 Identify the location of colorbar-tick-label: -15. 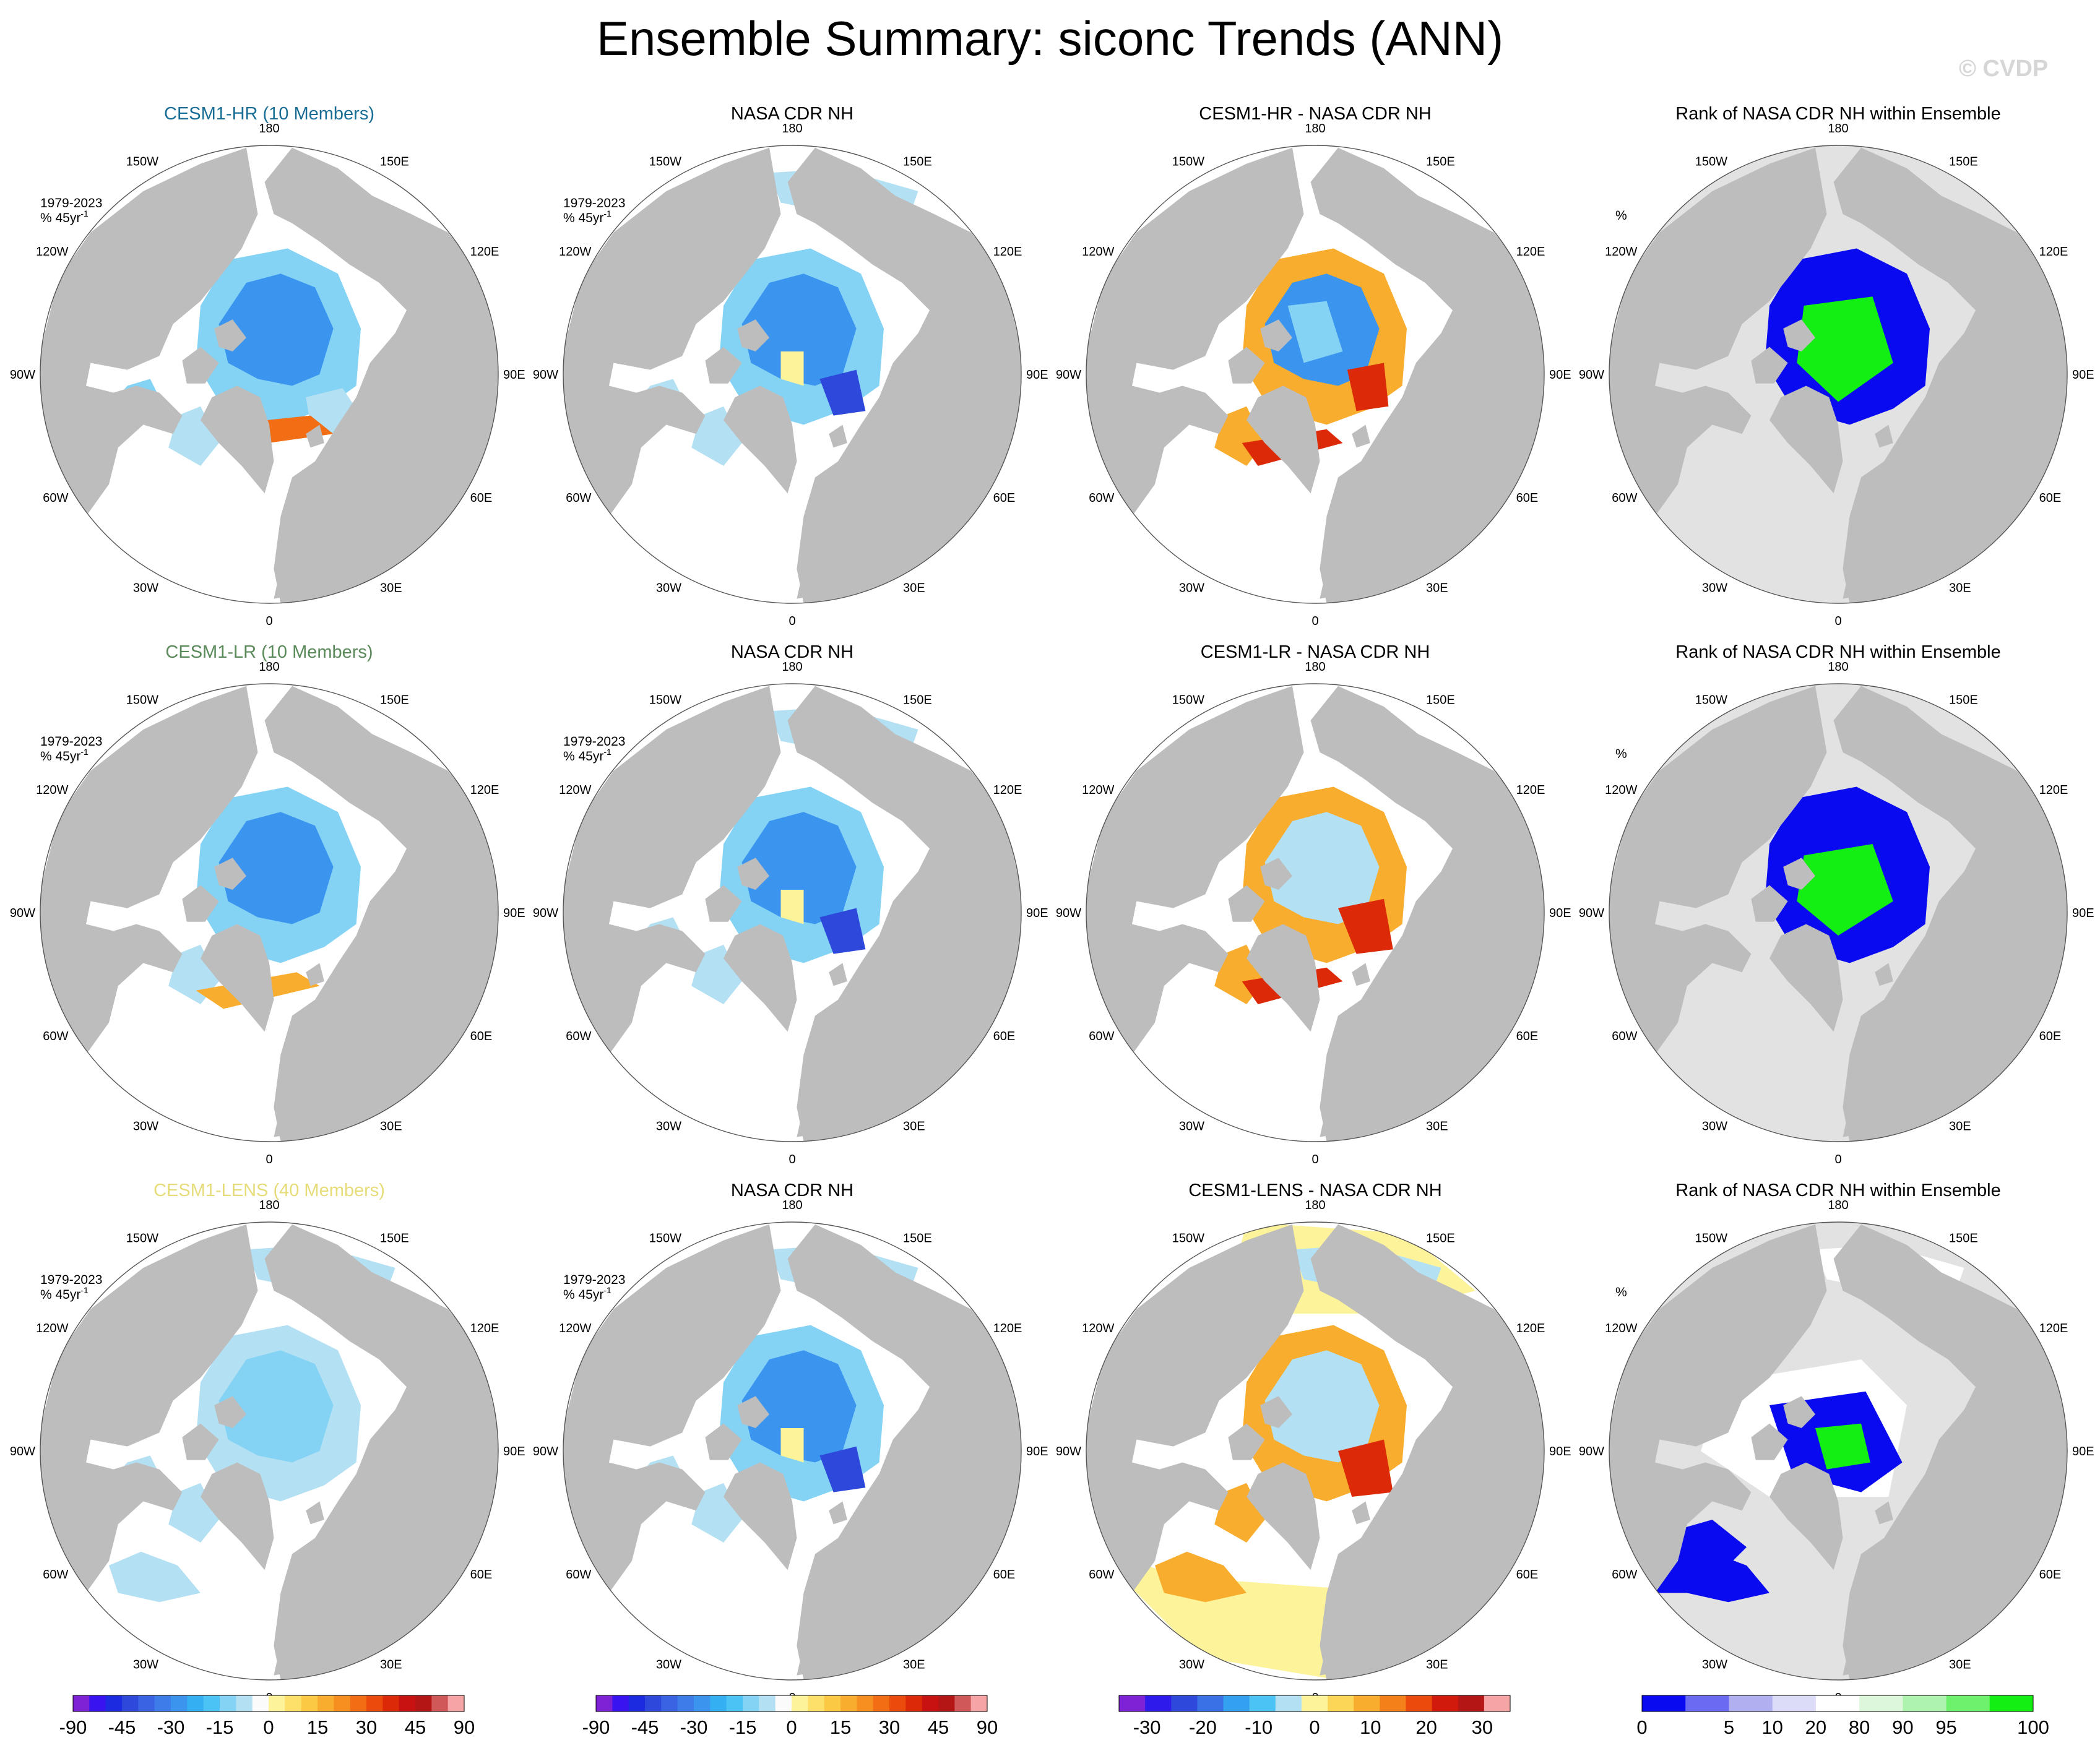
(220, 1727).